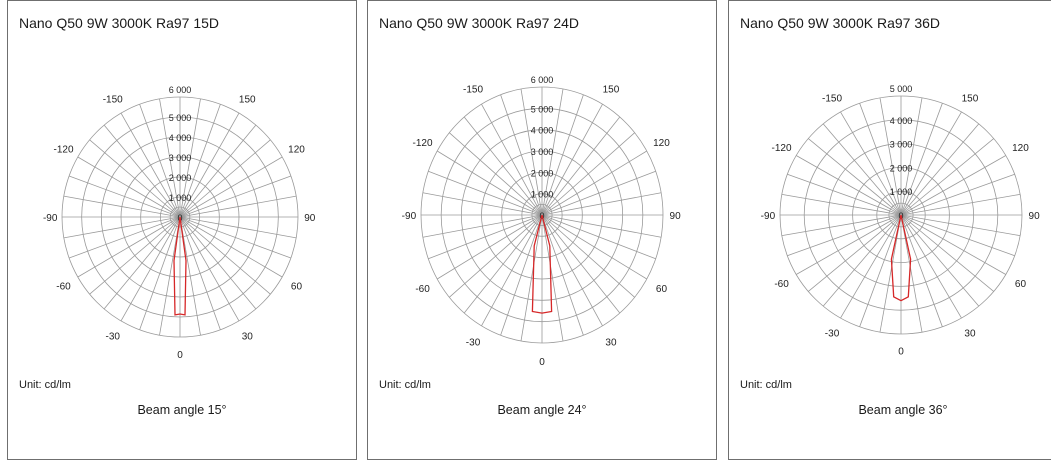 The image size is (1051, 461). Describe the element at coordinates (901, 258) in the screenshot. I see `luminous-intensity-curve` at that location.